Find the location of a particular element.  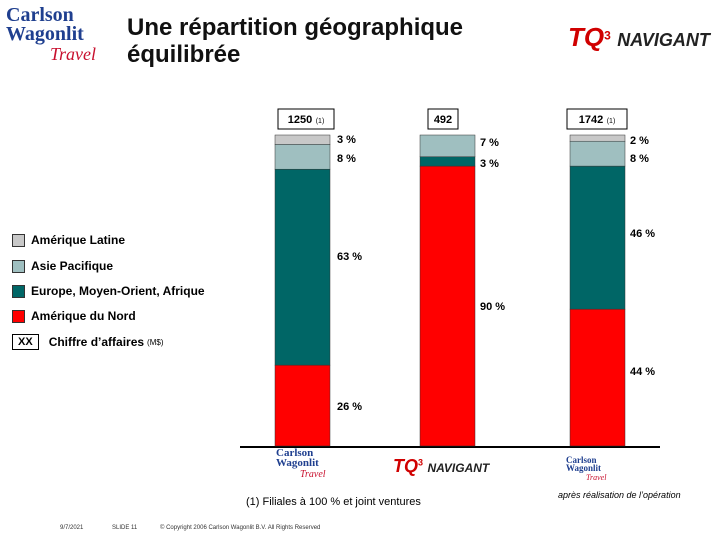

bar-navigant-text: NAVIGANT is located at coordinates (458, 468).